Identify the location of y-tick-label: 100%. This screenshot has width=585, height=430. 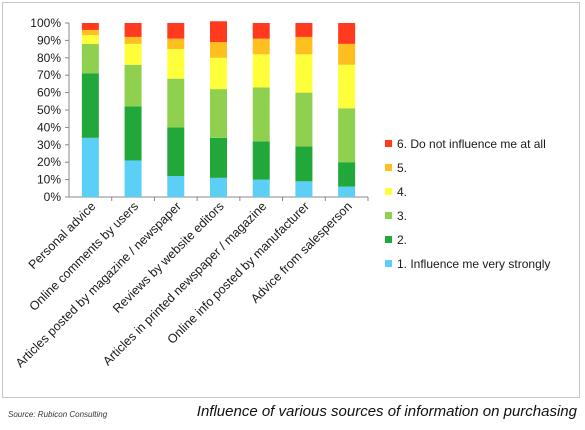
(45, 23).